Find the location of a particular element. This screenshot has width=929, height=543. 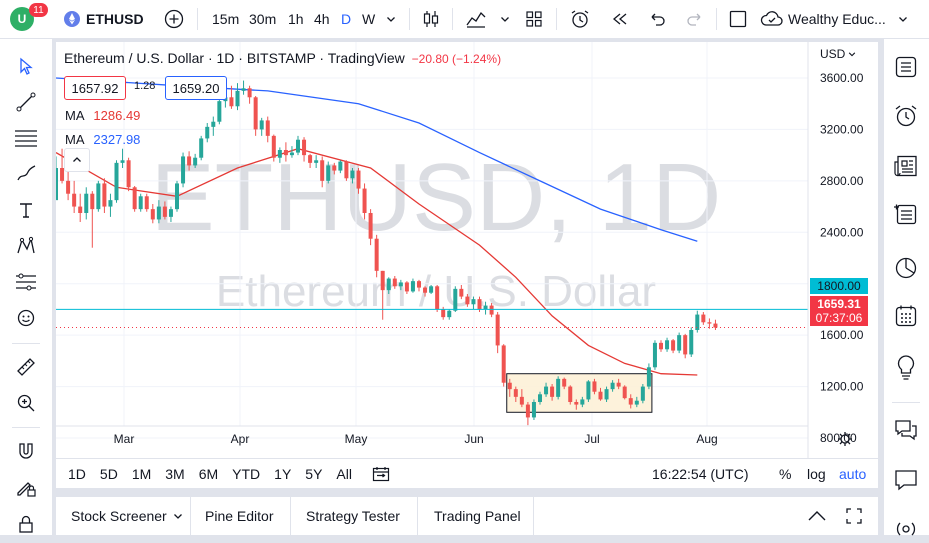

hline-price-label: 1800.00 is located at coordinates (839, 286).